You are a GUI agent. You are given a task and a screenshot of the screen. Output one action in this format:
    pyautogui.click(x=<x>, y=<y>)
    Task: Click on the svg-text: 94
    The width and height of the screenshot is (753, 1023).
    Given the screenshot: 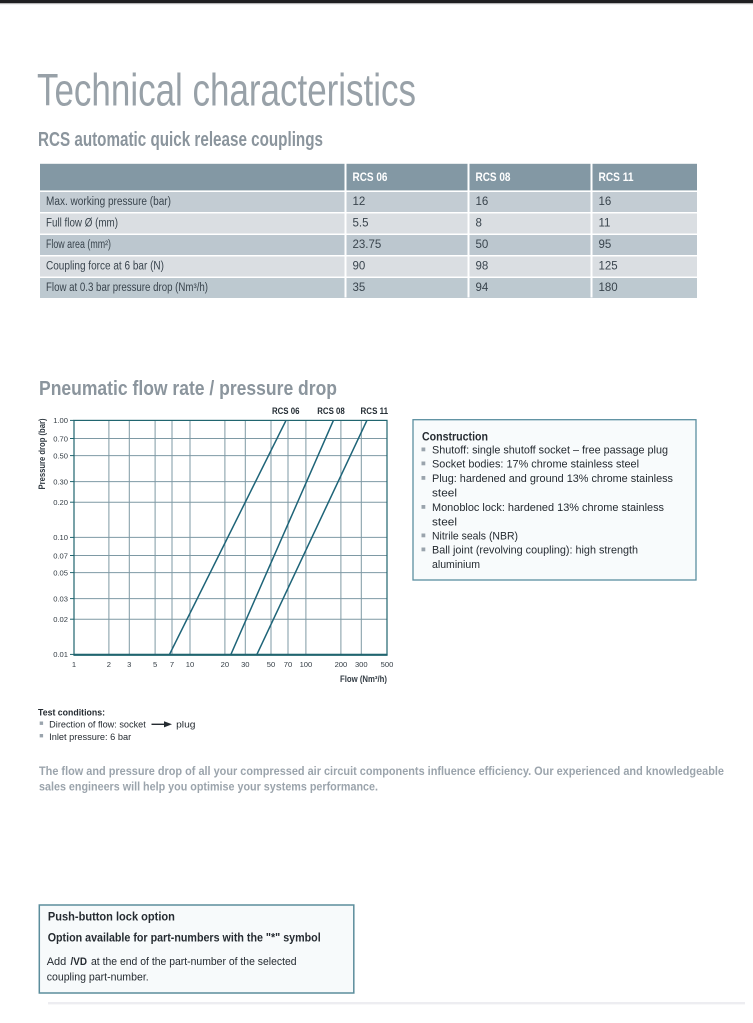 What is the action you would take?
    pyautogui.click(x=482, y=288)
    